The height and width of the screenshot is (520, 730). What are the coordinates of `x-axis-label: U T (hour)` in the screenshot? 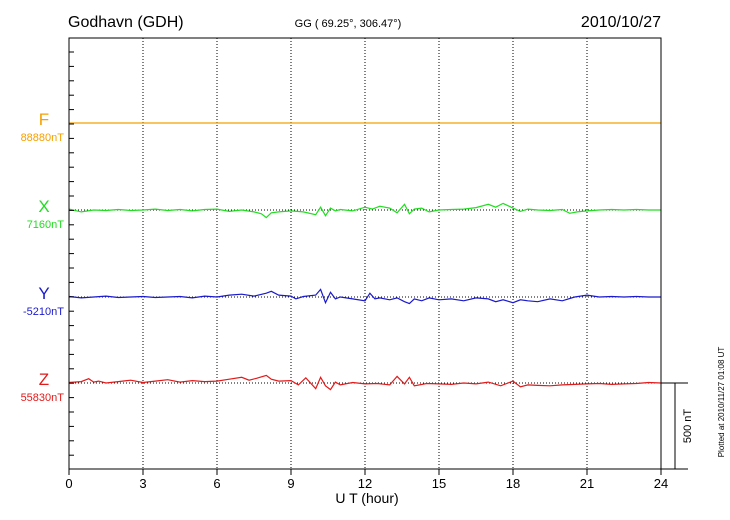 It's located at (366, 498).